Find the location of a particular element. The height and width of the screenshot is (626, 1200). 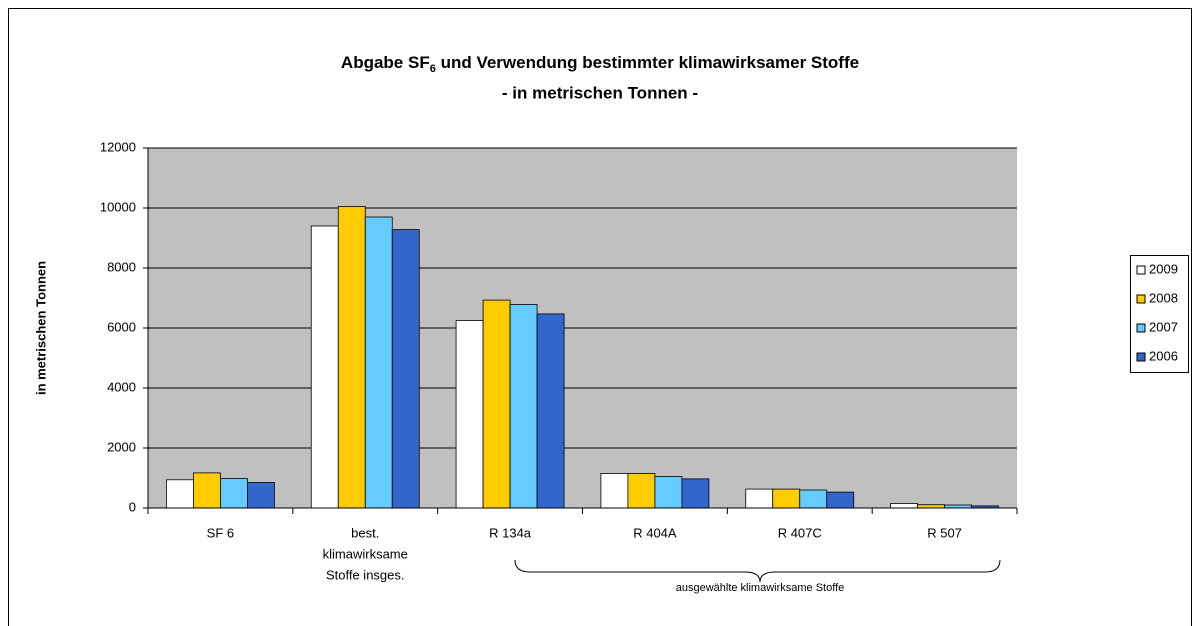

annotation: ausgewählte klimawirksame Stoffe is located at coordinates (760, 588).